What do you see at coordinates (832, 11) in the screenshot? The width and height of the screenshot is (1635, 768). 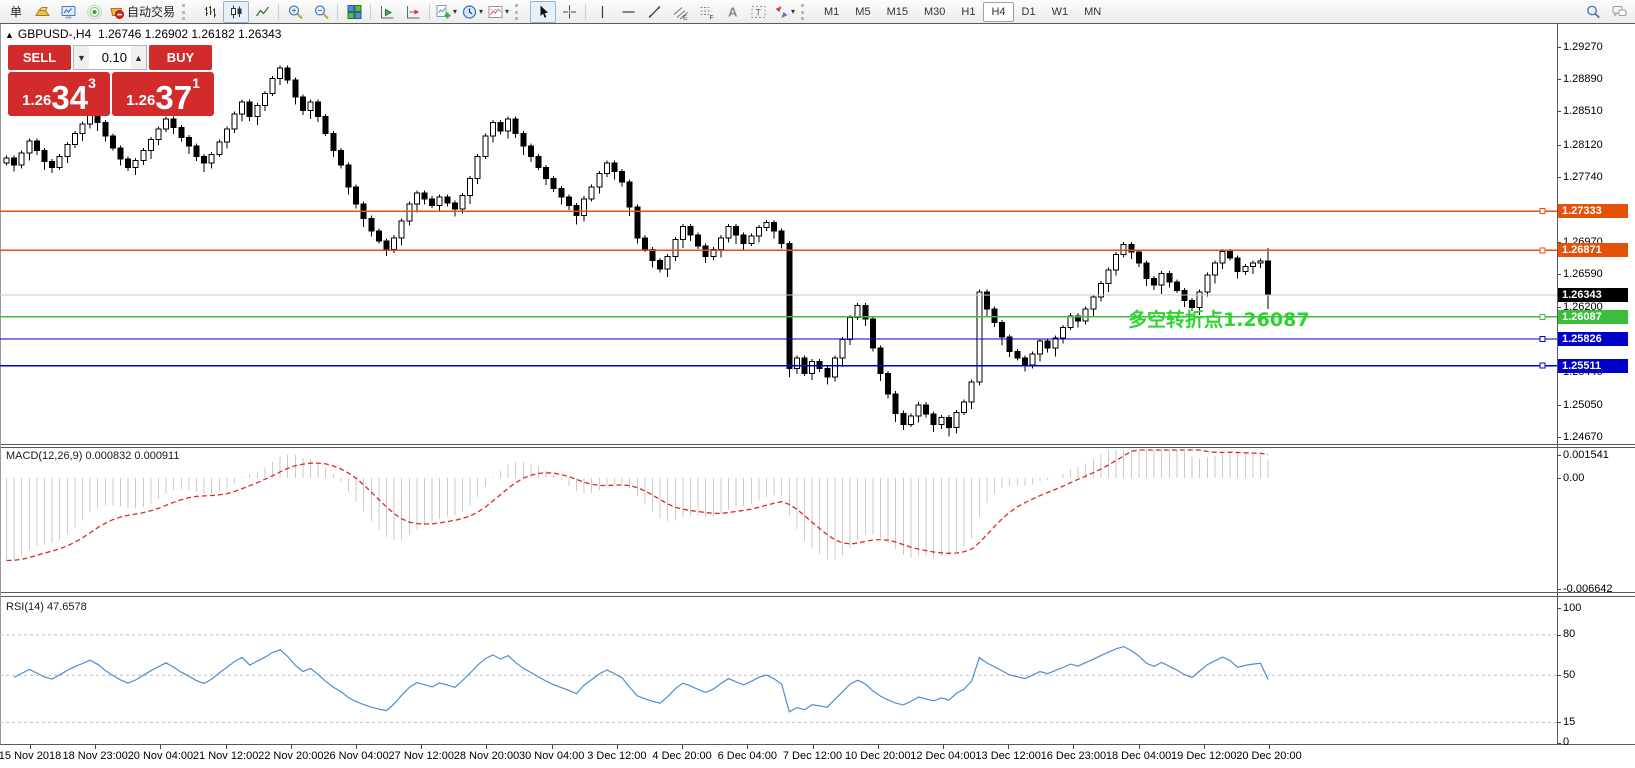 I see `timeframe-M1: M1` at bounding box center [832, 11].